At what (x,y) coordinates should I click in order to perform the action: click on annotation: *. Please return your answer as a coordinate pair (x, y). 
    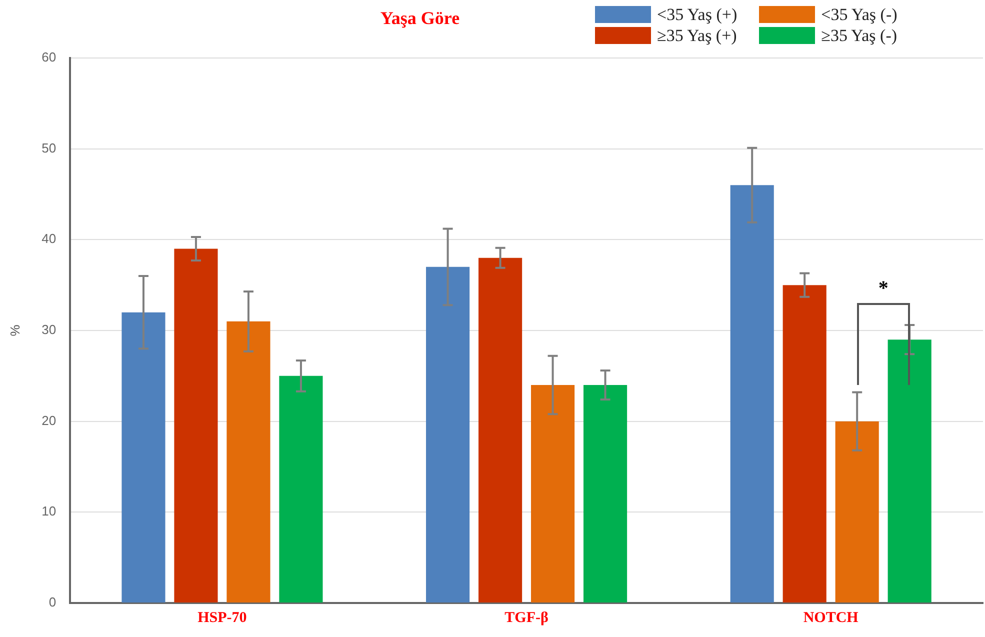
    Looking at the image, I should click on (883, 288).